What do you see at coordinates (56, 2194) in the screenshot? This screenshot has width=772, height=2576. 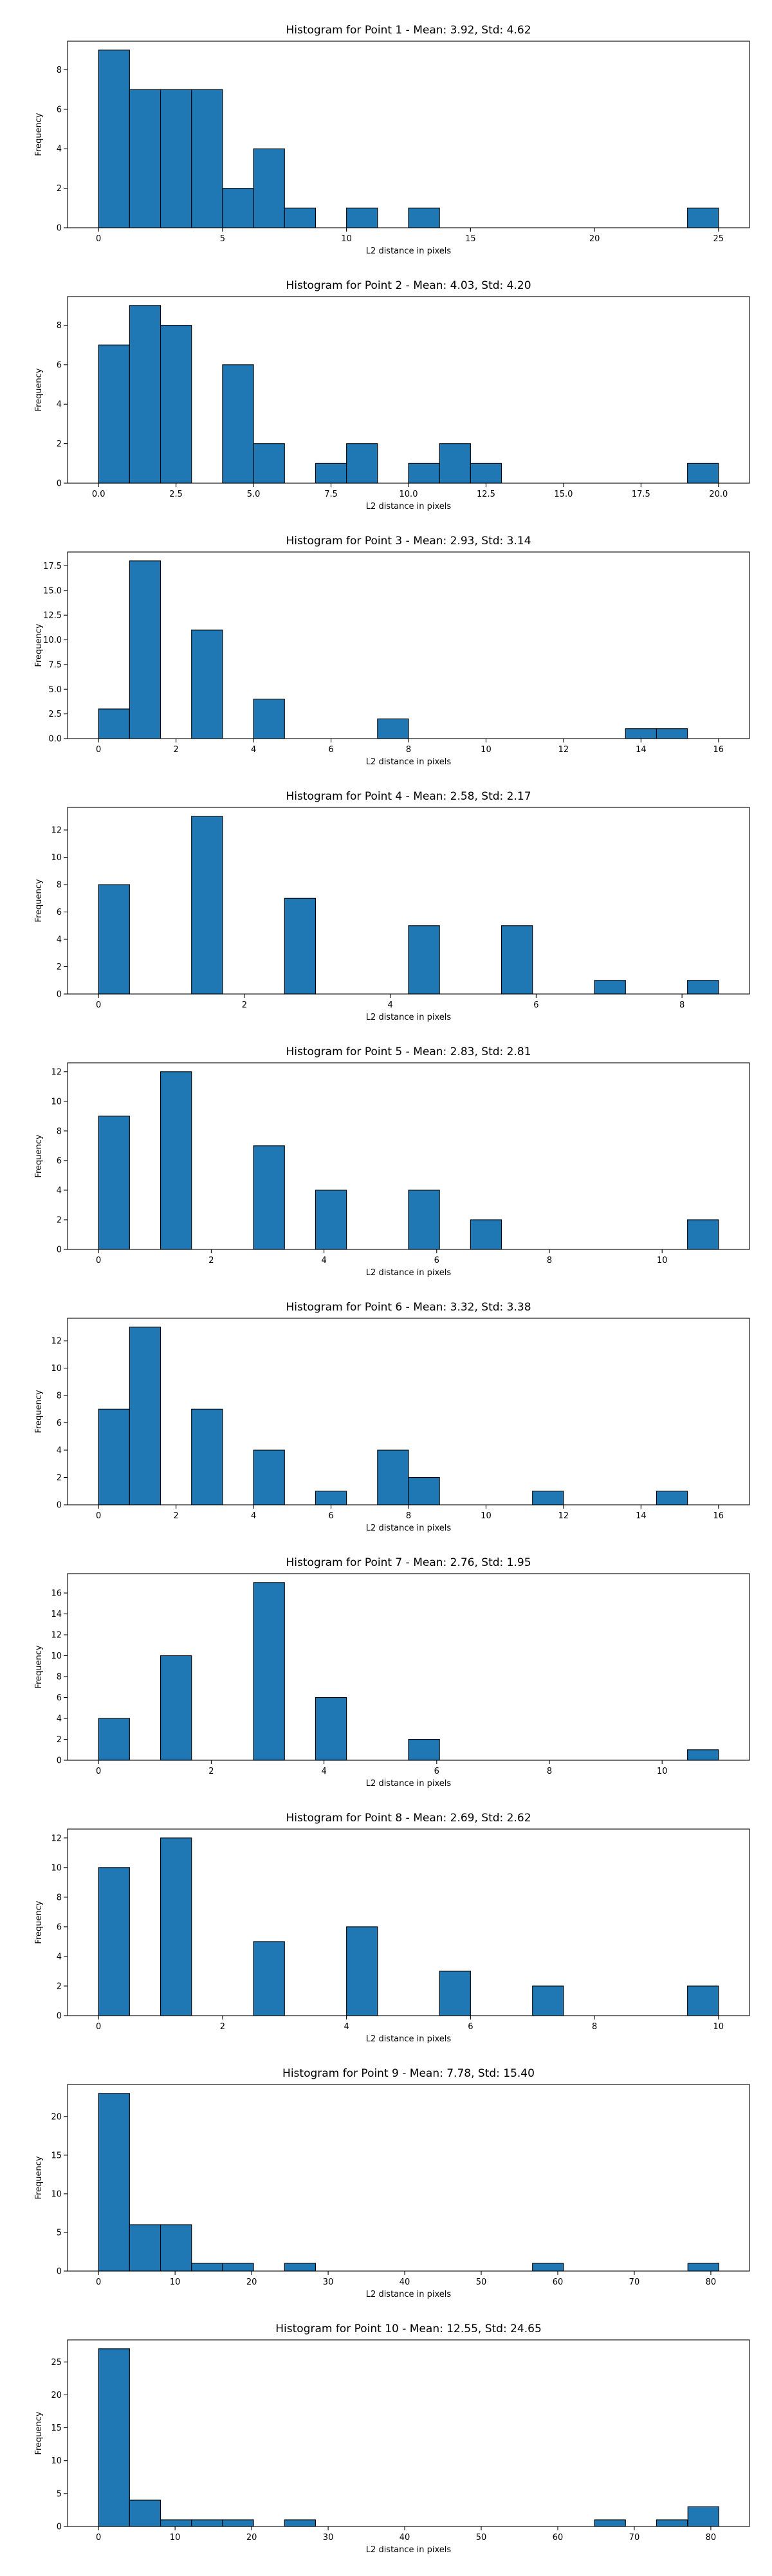 I see `y-tick-label-9-3: 10` at bounding box center [56, 2194].